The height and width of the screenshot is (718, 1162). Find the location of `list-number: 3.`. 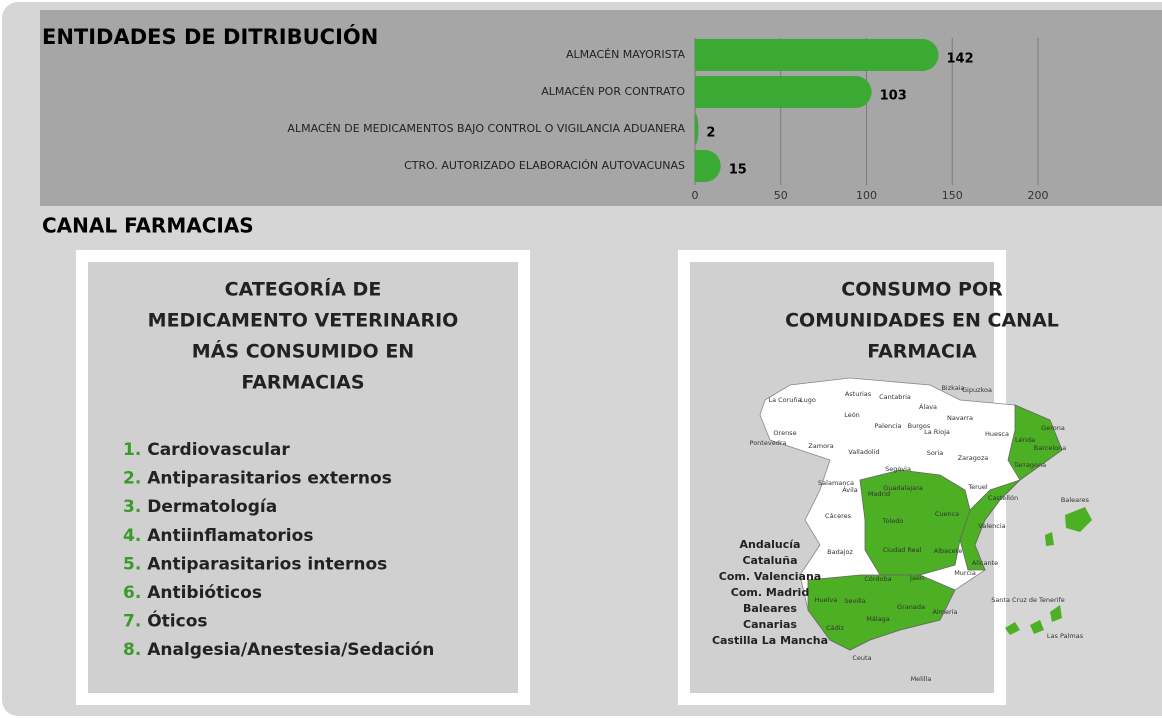

list-number: 3. is located at coordinates (132, 507).